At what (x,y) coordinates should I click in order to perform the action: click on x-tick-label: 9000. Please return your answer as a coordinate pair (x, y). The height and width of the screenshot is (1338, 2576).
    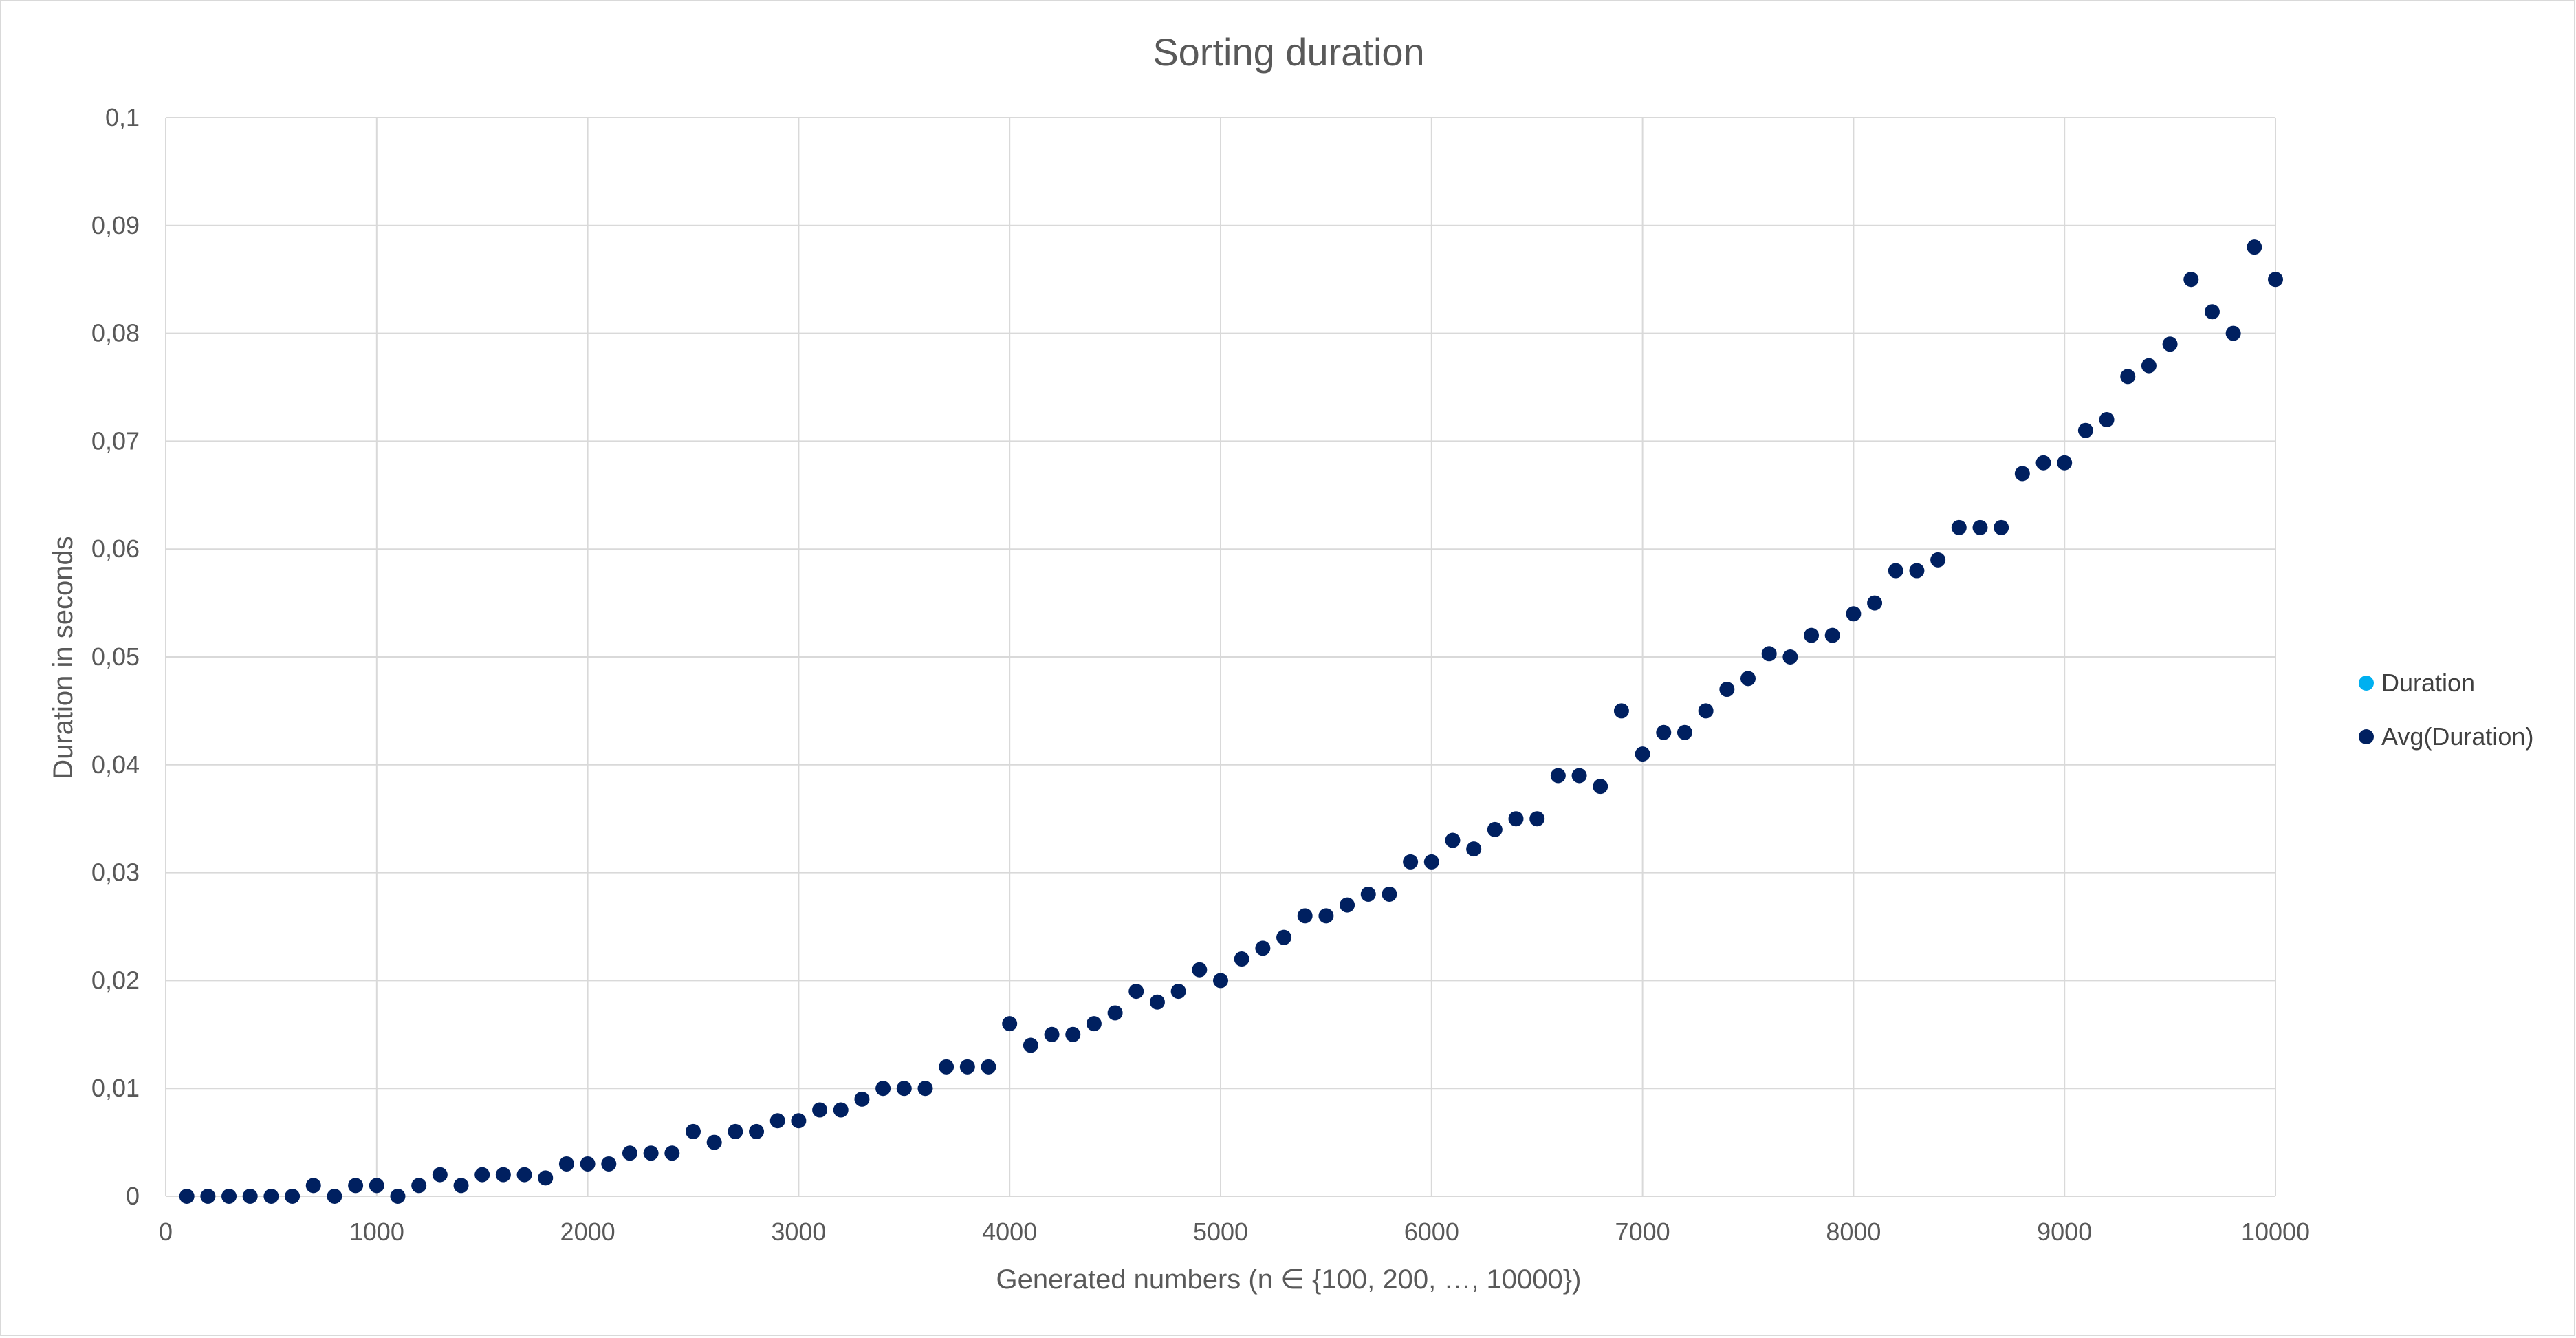
    Looking at the image, I should click on (2064, 1232).